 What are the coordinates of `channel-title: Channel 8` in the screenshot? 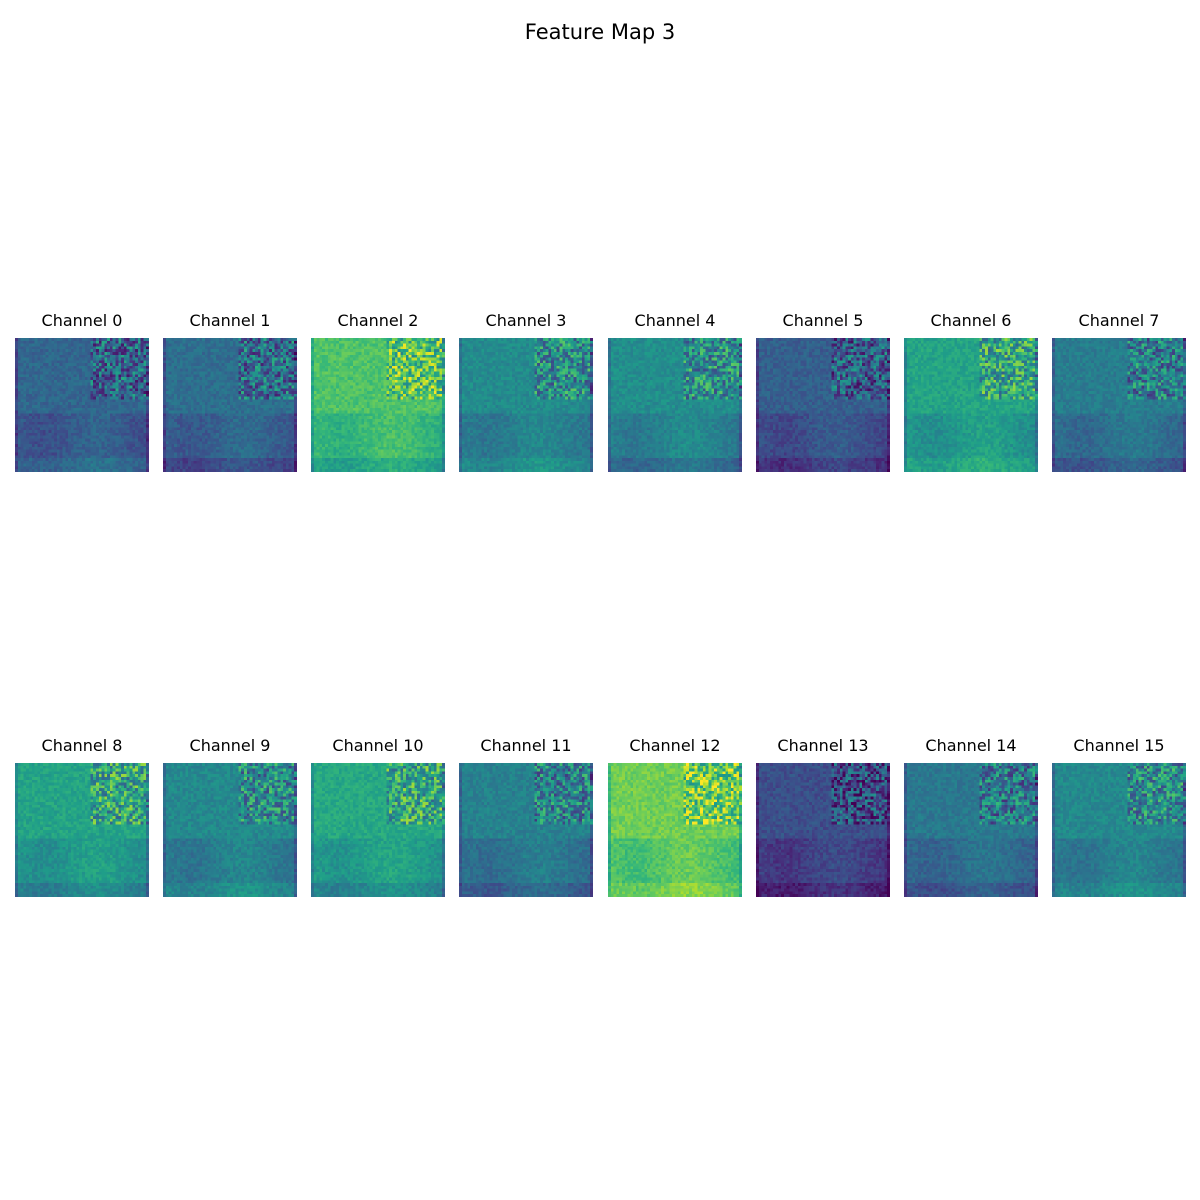 It's located at (82, 746).